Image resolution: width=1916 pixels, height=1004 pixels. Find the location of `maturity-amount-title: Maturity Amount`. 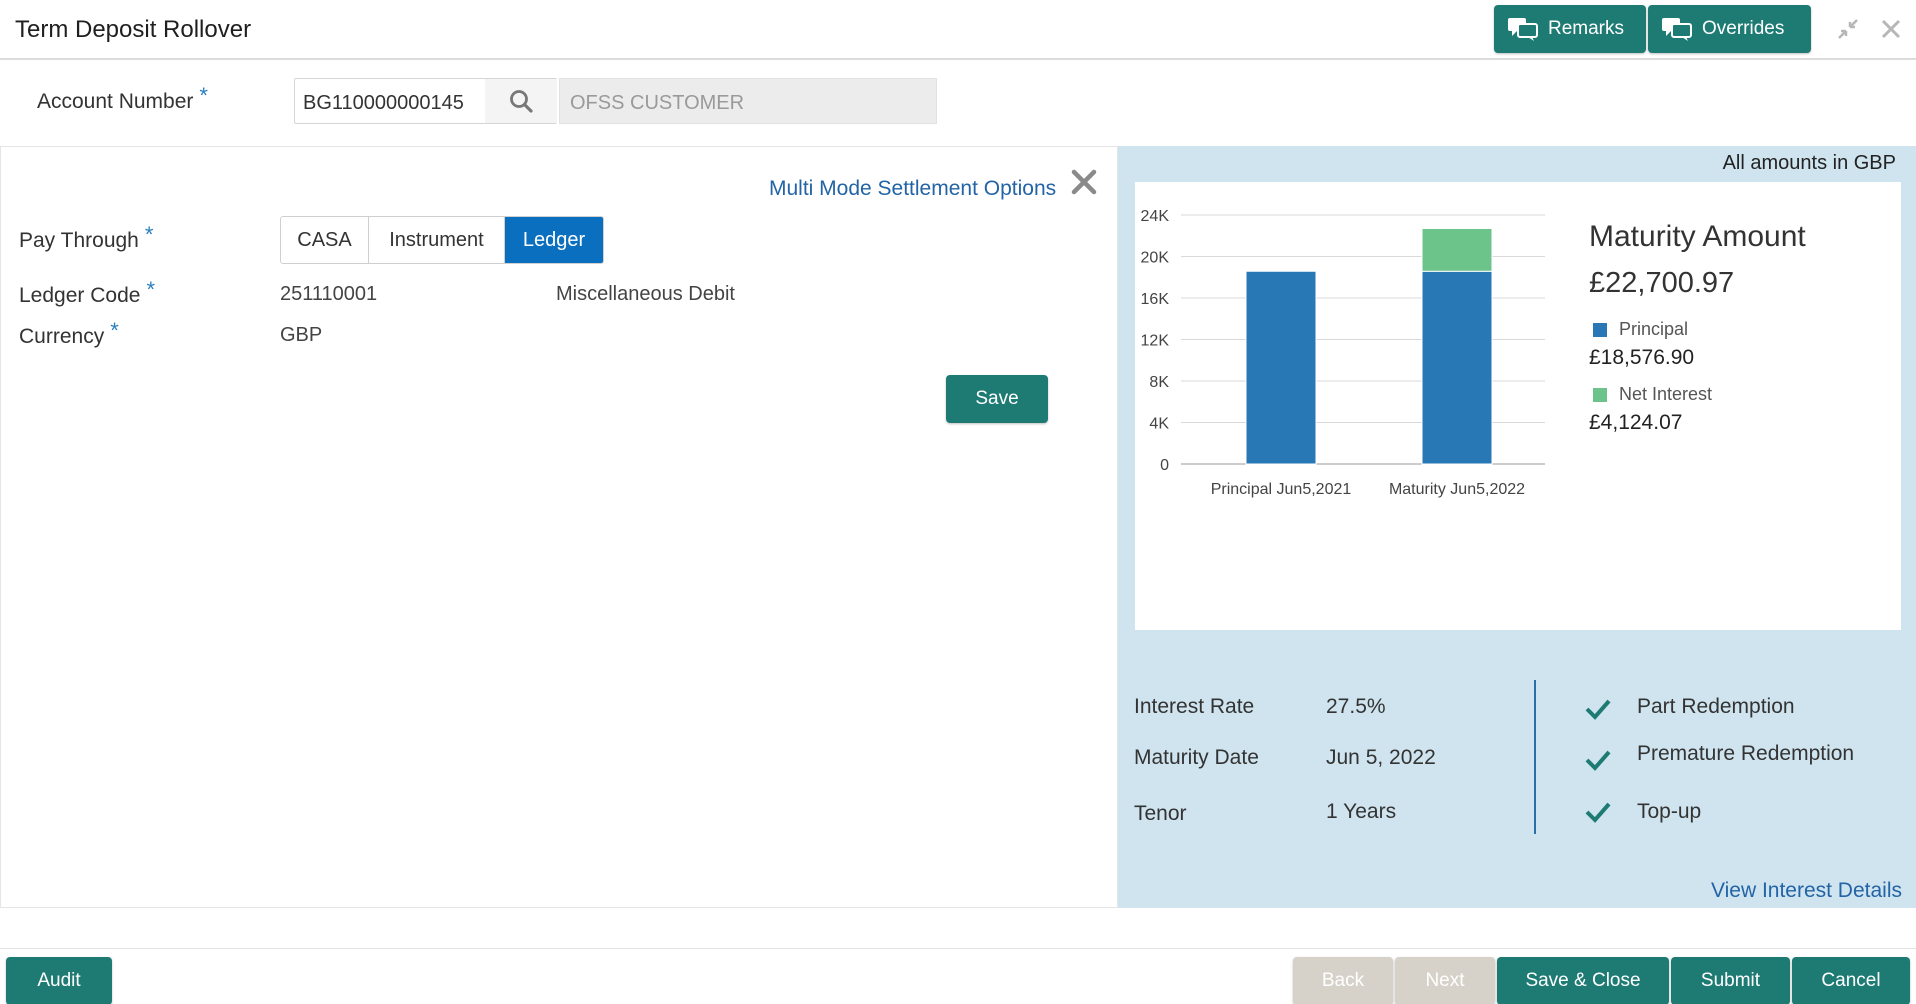

maturity-amount-title: Maturity Amount is located at coordinates (1697, 236).